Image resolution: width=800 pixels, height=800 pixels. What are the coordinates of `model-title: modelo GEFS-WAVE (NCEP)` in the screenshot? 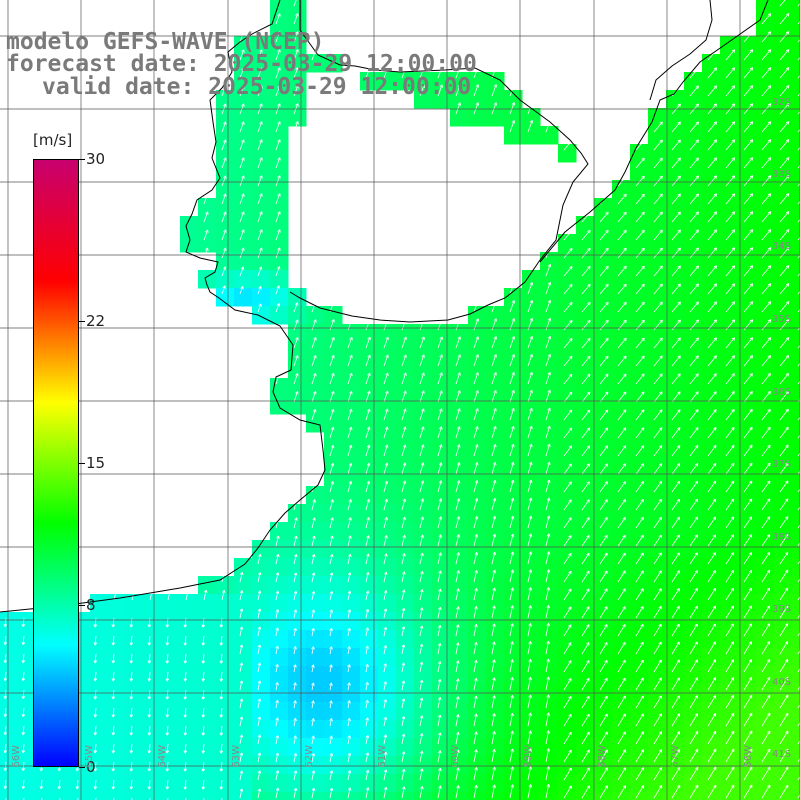 It's located at (165, 42).